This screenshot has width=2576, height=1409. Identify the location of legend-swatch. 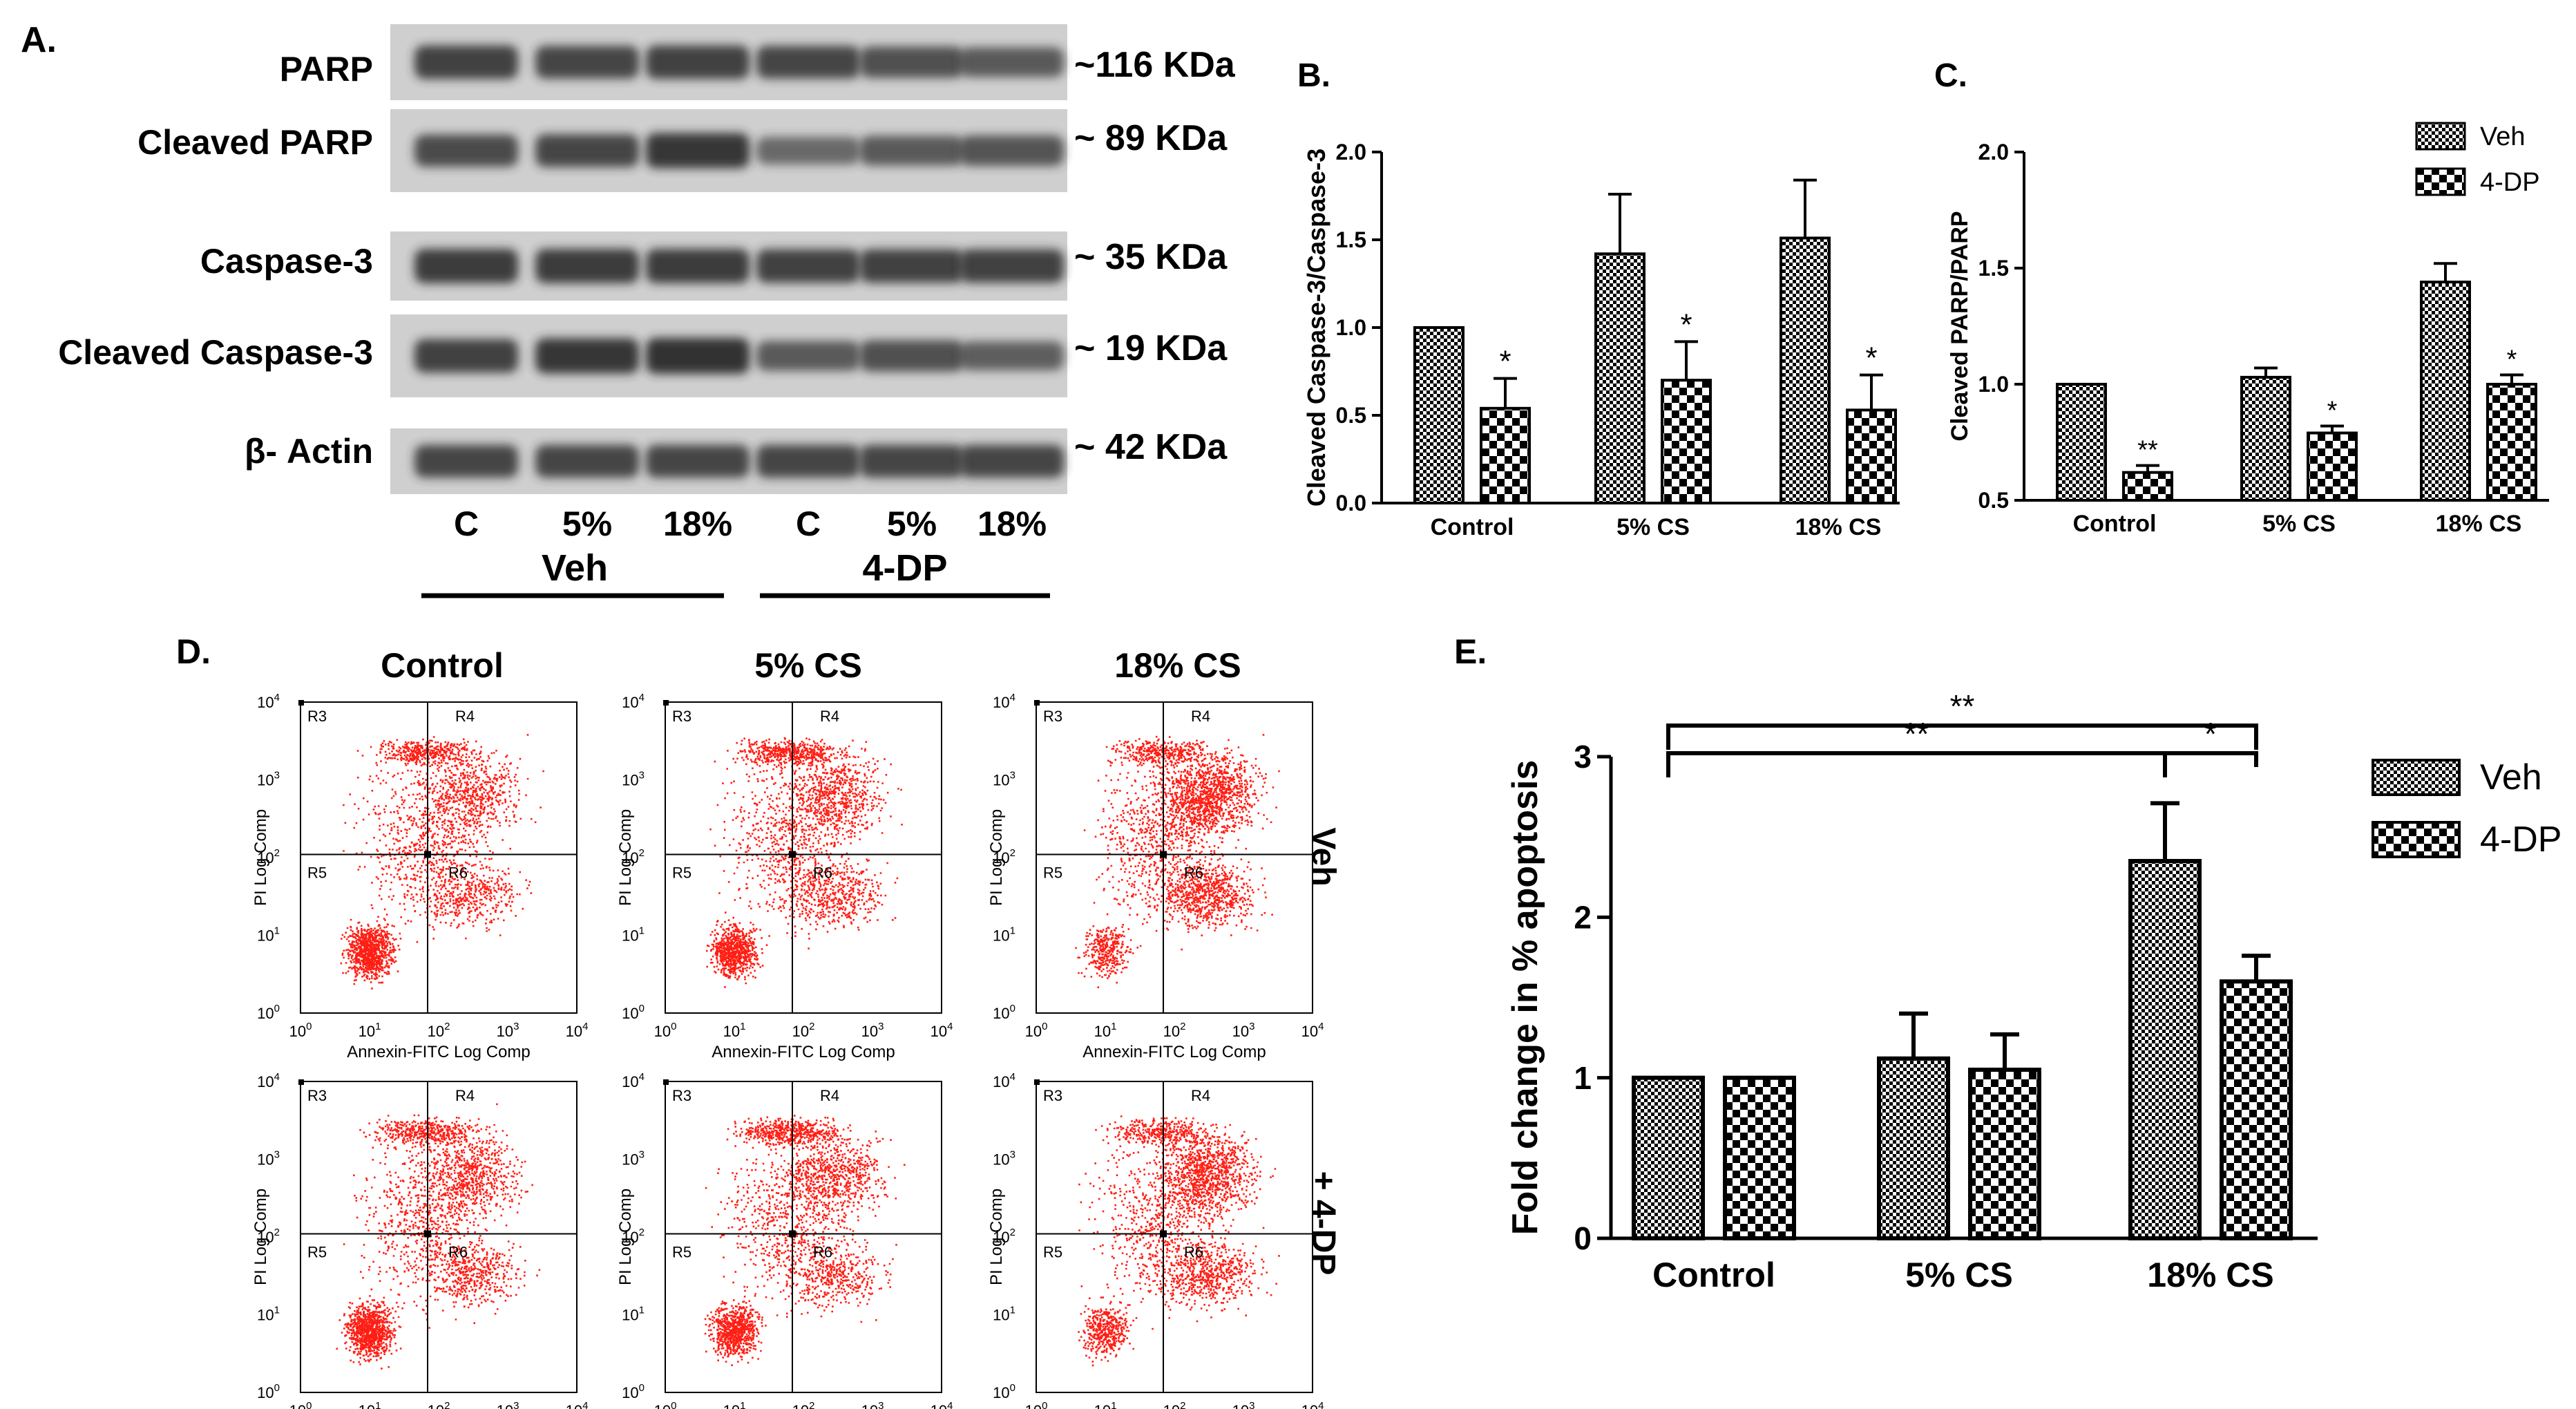
(2440, 136).